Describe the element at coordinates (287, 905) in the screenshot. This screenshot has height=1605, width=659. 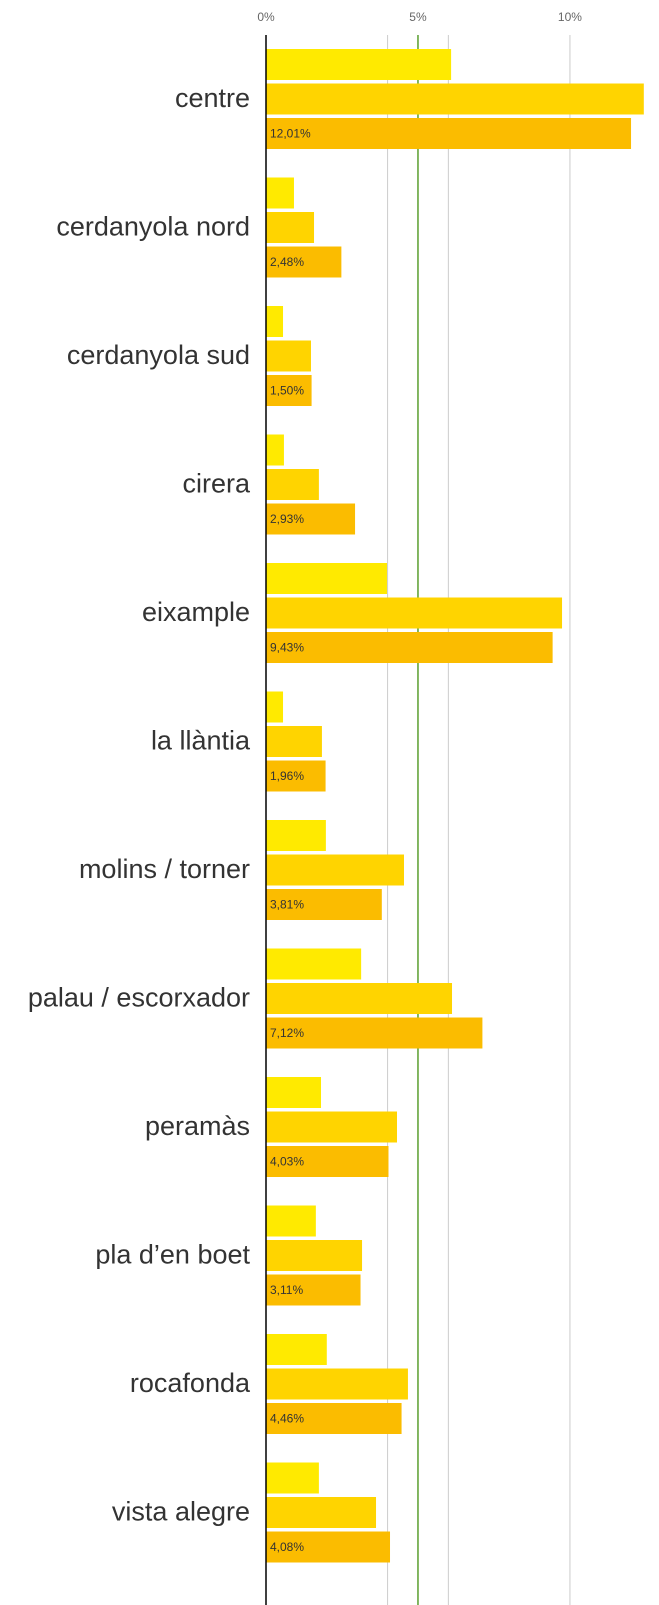
I see `value-label: 3,81%` at that location.